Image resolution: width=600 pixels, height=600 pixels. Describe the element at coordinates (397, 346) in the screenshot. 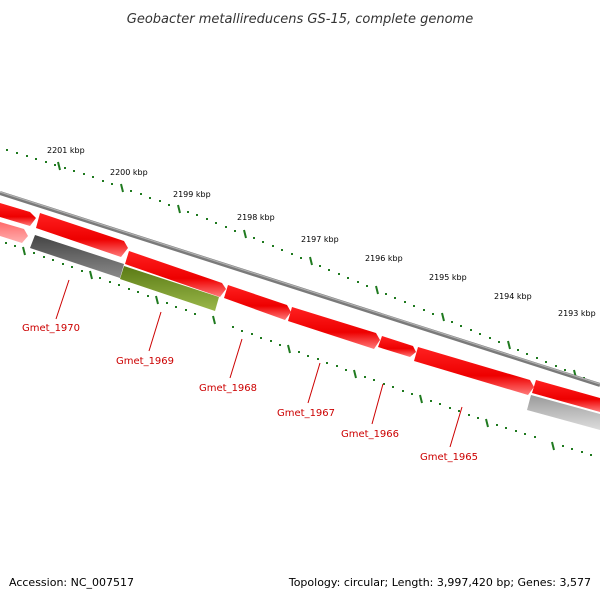

I see `gene-arrow-1965-a` at that location.